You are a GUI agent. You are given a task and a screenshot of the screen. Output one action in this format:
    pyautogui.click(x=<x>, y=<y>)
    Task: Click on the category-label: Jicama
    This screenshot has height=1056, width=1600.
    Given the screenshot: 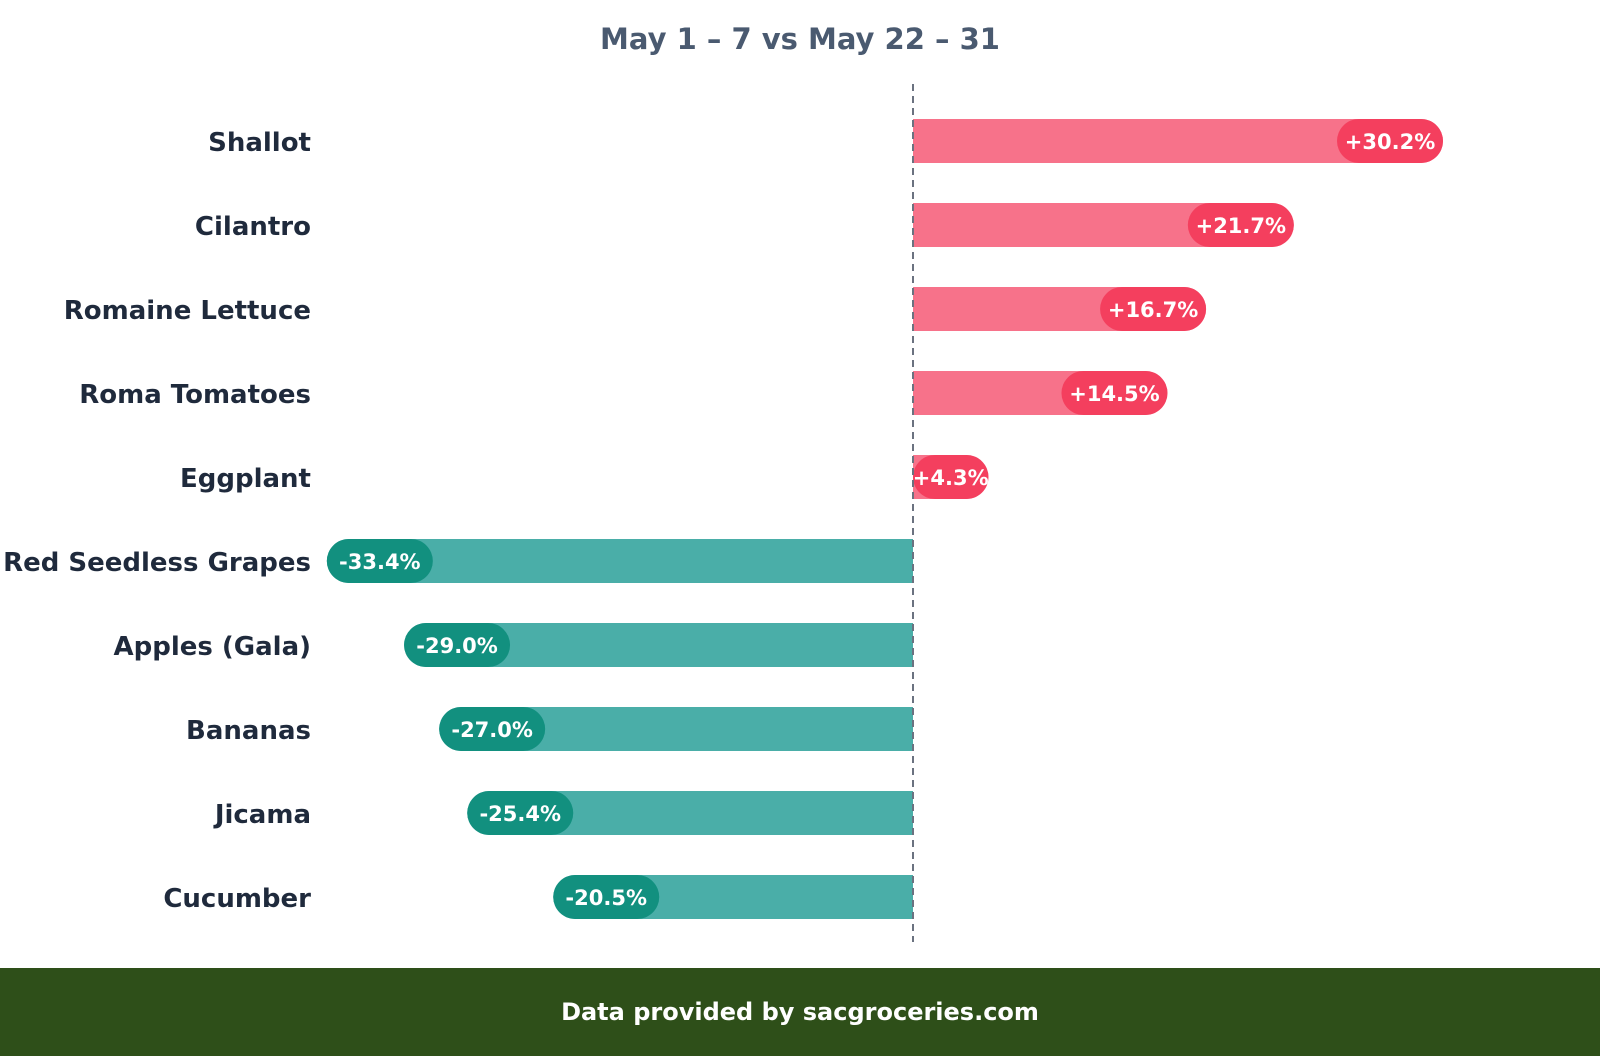 What is the action you would take?
    pyautogui.click(x=262, y=815)
    